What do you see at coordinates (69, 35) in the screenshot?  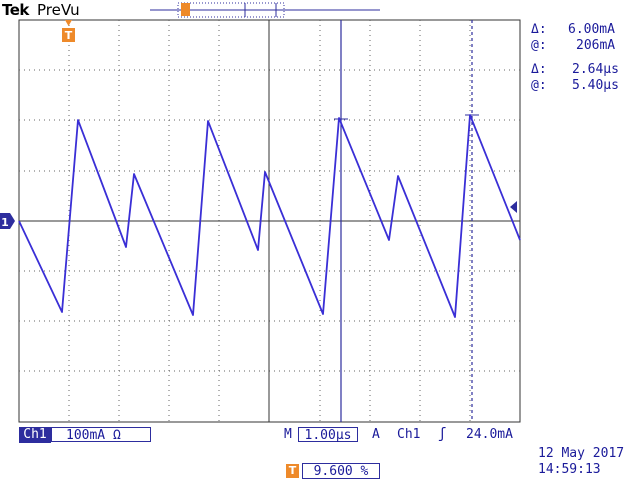 I see `svg-text: T` at bounding box center [69, 35].